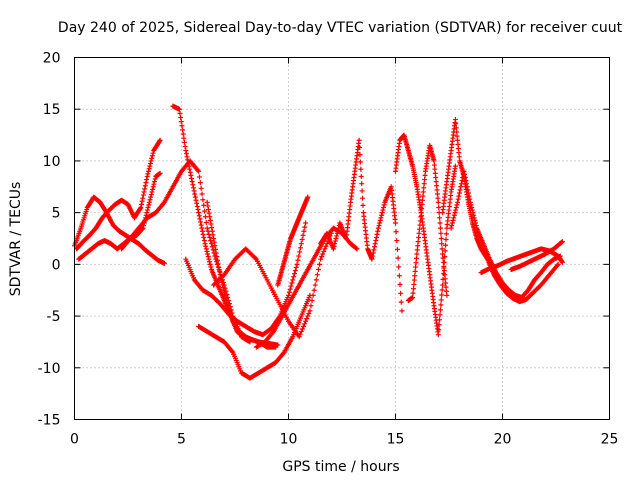  I want to click on y-tick-label: 10, so click(52, 162).